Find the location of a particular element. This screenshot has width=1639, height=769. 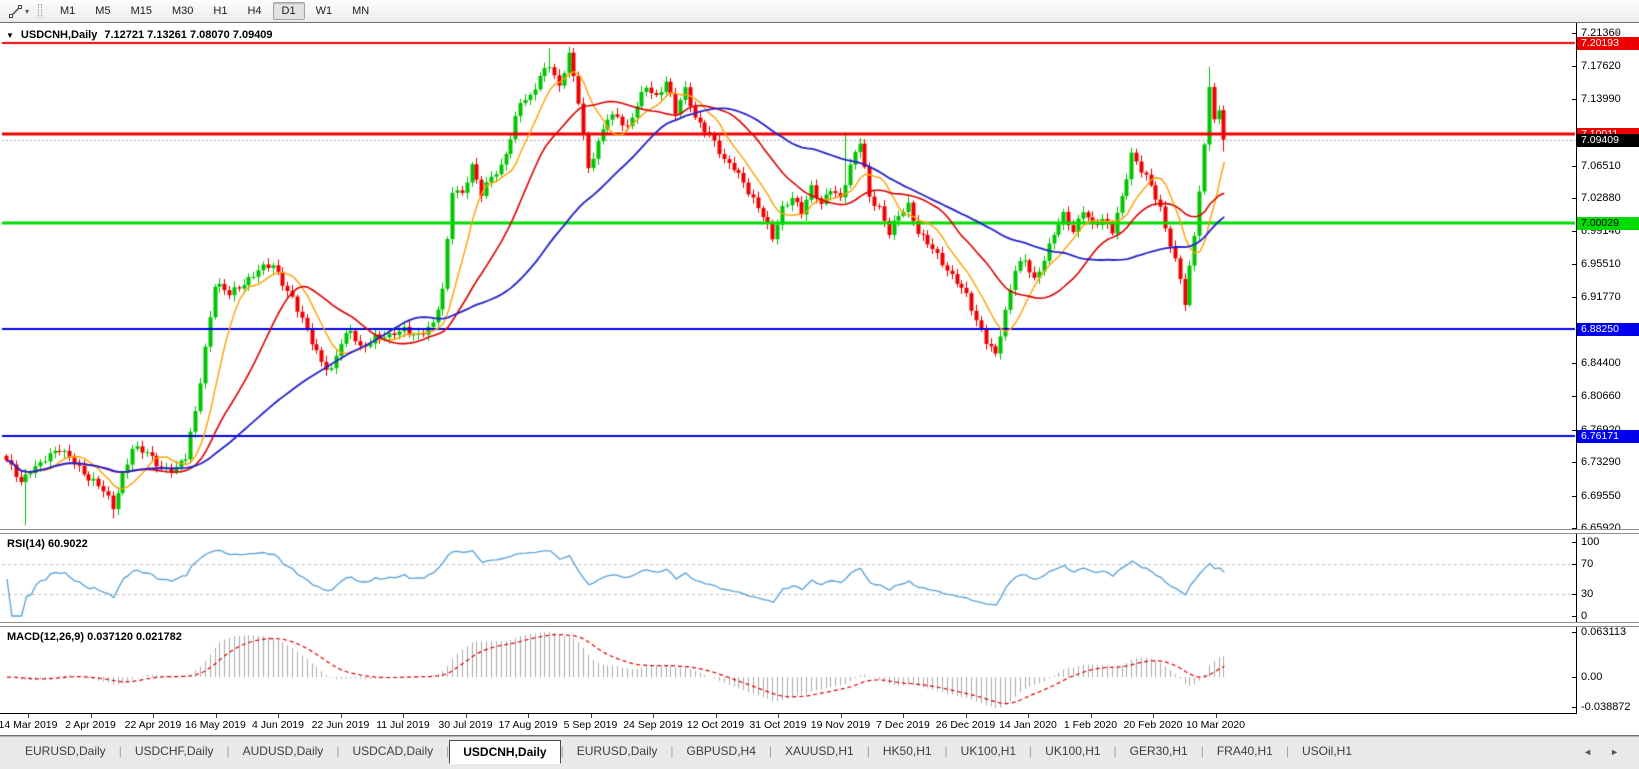

timeframe-button-m15: M15 is located at coordinates (141, 11).